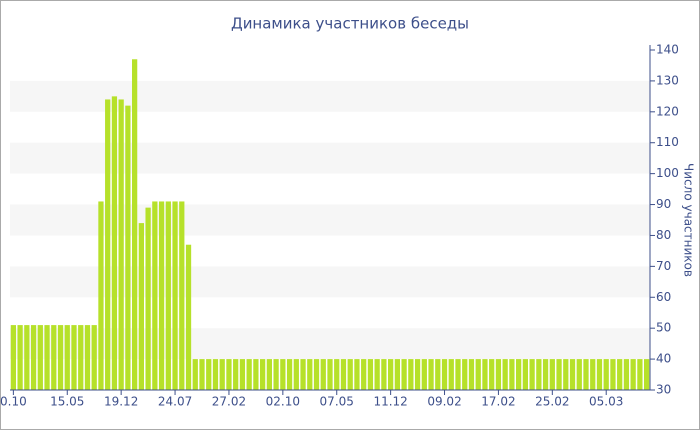 The image size is (700, 430). I want to click on y-tick-label: 120, so click(667, 111).